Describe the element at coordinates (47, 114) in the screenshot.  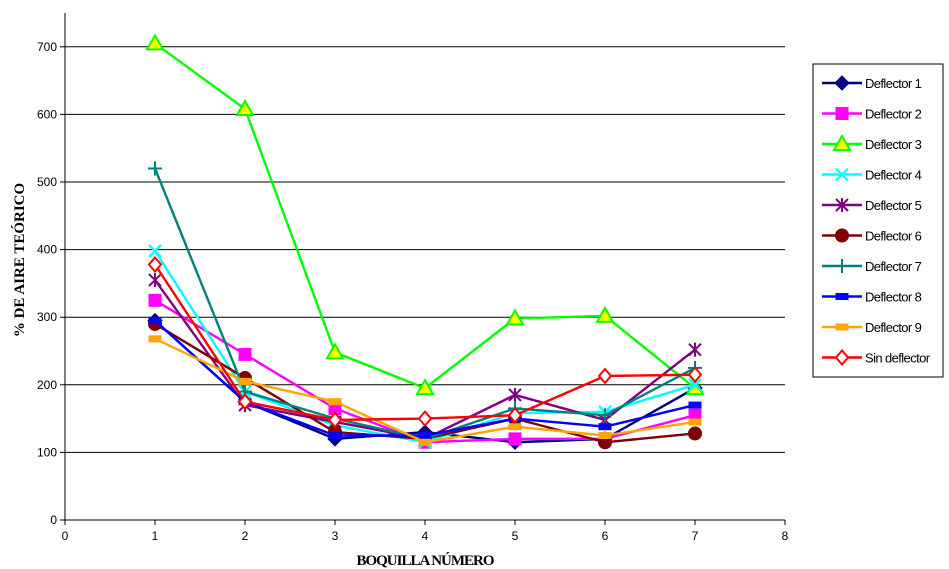
I see `y-tick-label: 600` at that location.